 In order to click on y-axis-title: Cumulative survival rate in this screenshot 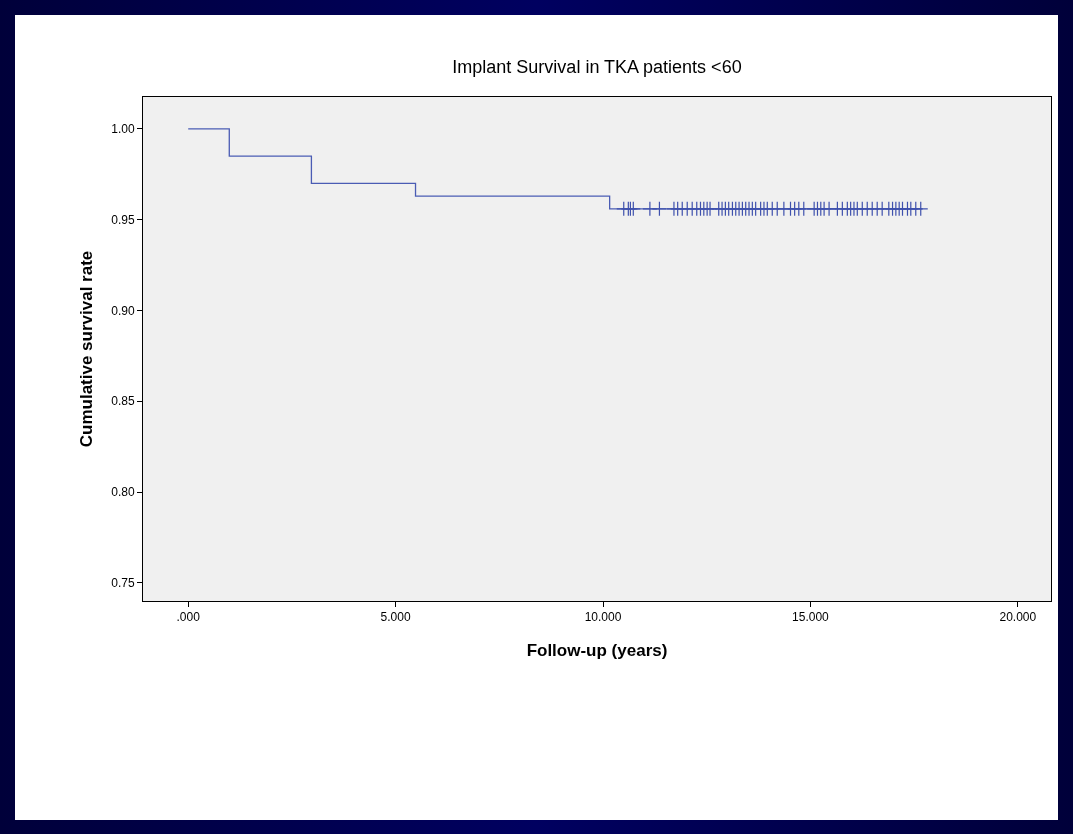, I will do `click(86, 349)`.